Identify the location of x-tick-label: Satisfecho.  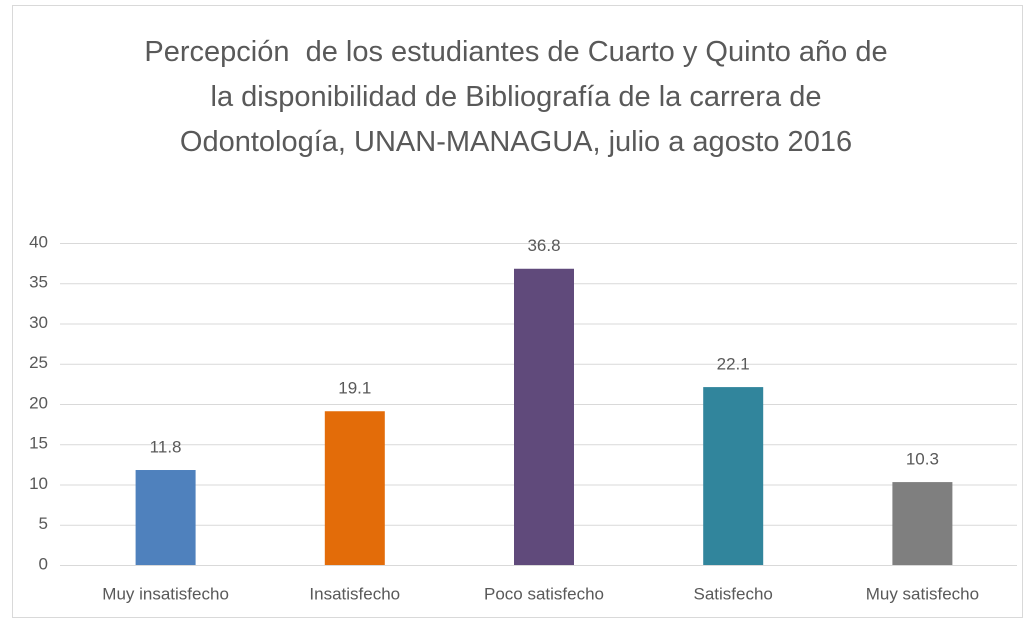
(733, 593).